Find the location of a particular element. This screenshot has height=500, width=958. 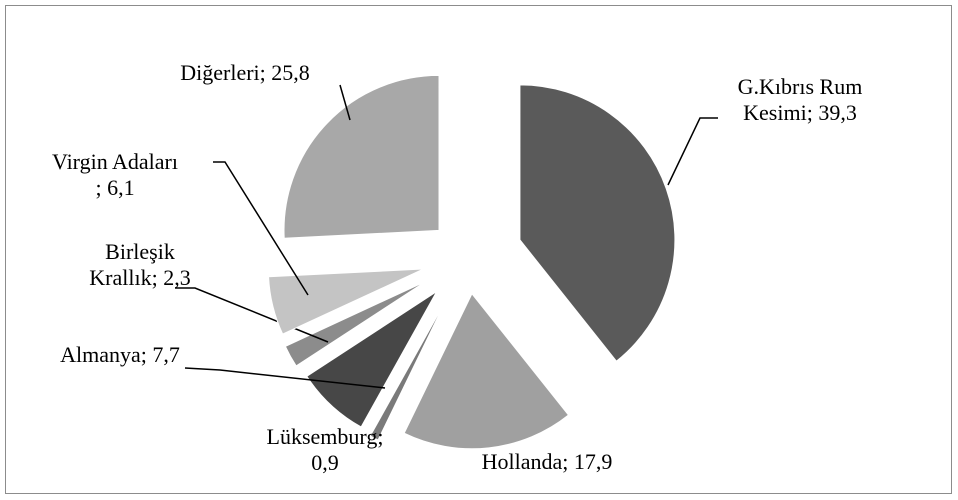

data-label: Hollanda; 17,9 is located at coordinates (547, 462).